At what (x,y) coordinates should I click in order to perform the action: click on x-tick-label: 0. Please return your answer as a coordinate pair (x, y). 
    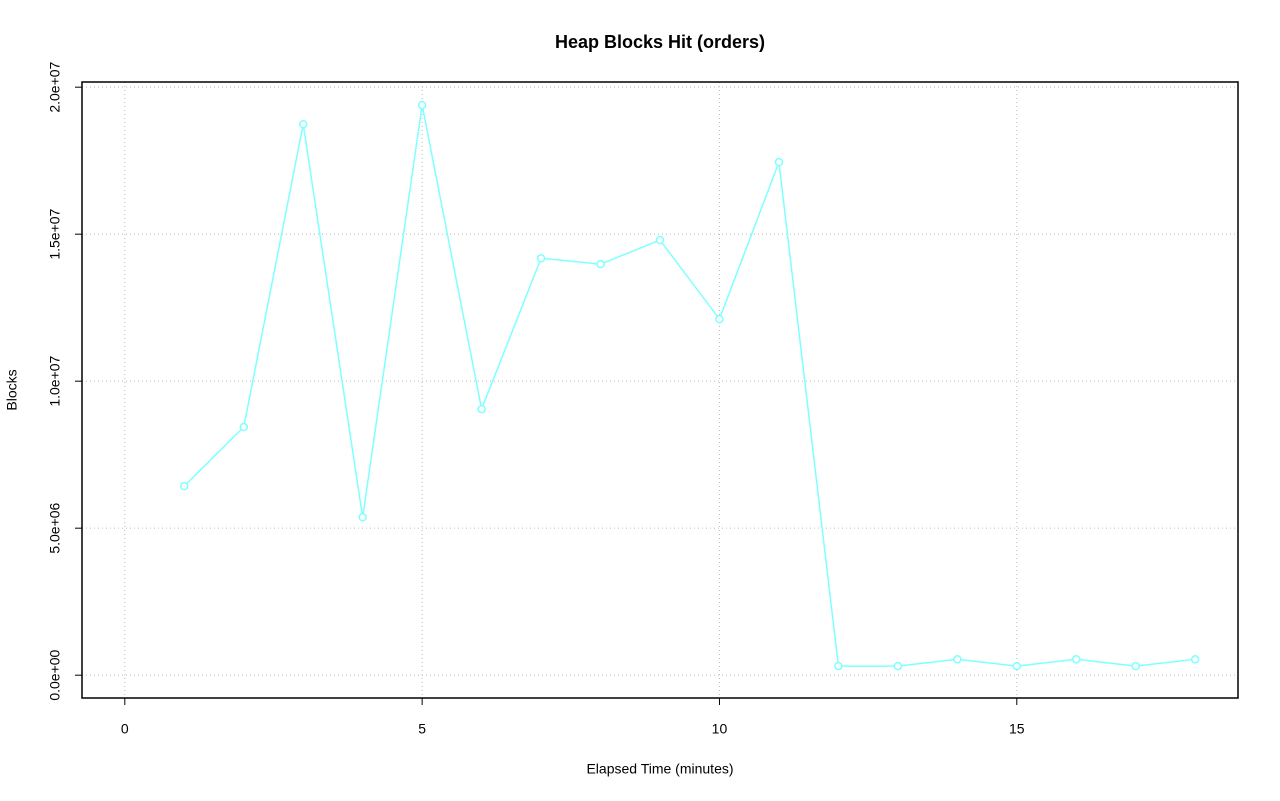
    Looking at the image, I should click on (125, 729).